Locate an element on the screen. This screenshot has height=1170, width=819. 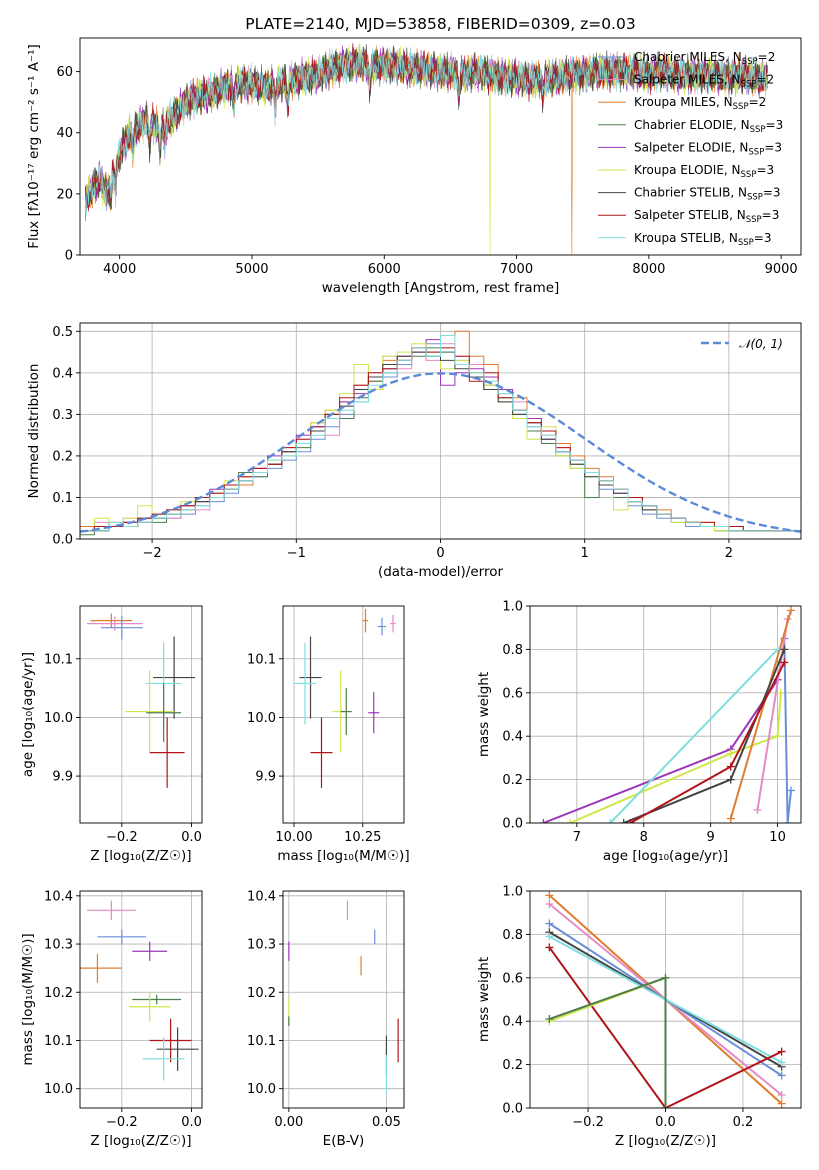
legend-entry-label: Salpeter STELIB, N is located at coordinates (690, 215).